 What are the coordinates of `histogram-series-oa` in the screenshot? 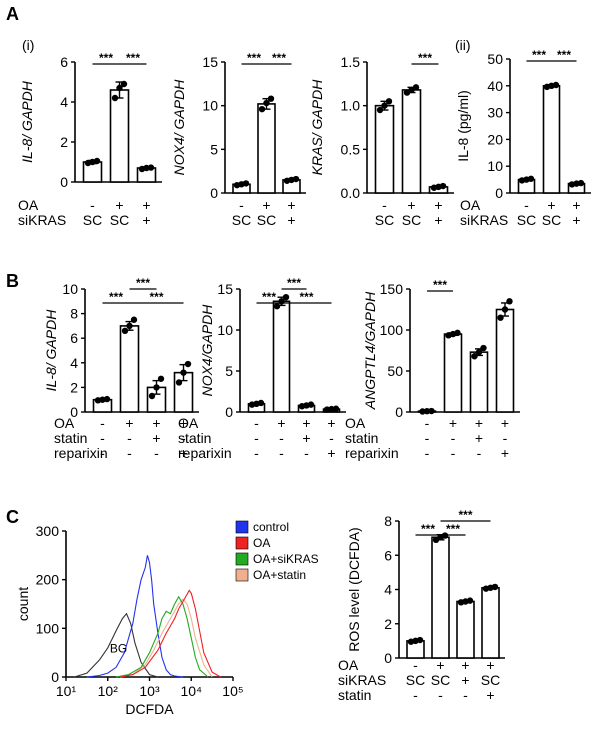 It's located at (170, 633).